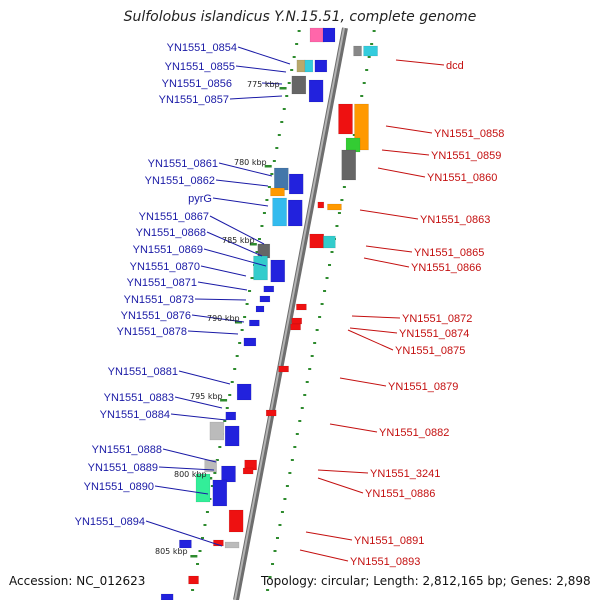  I want to click on gene-label: YN1551_0874, so click(434, 334).